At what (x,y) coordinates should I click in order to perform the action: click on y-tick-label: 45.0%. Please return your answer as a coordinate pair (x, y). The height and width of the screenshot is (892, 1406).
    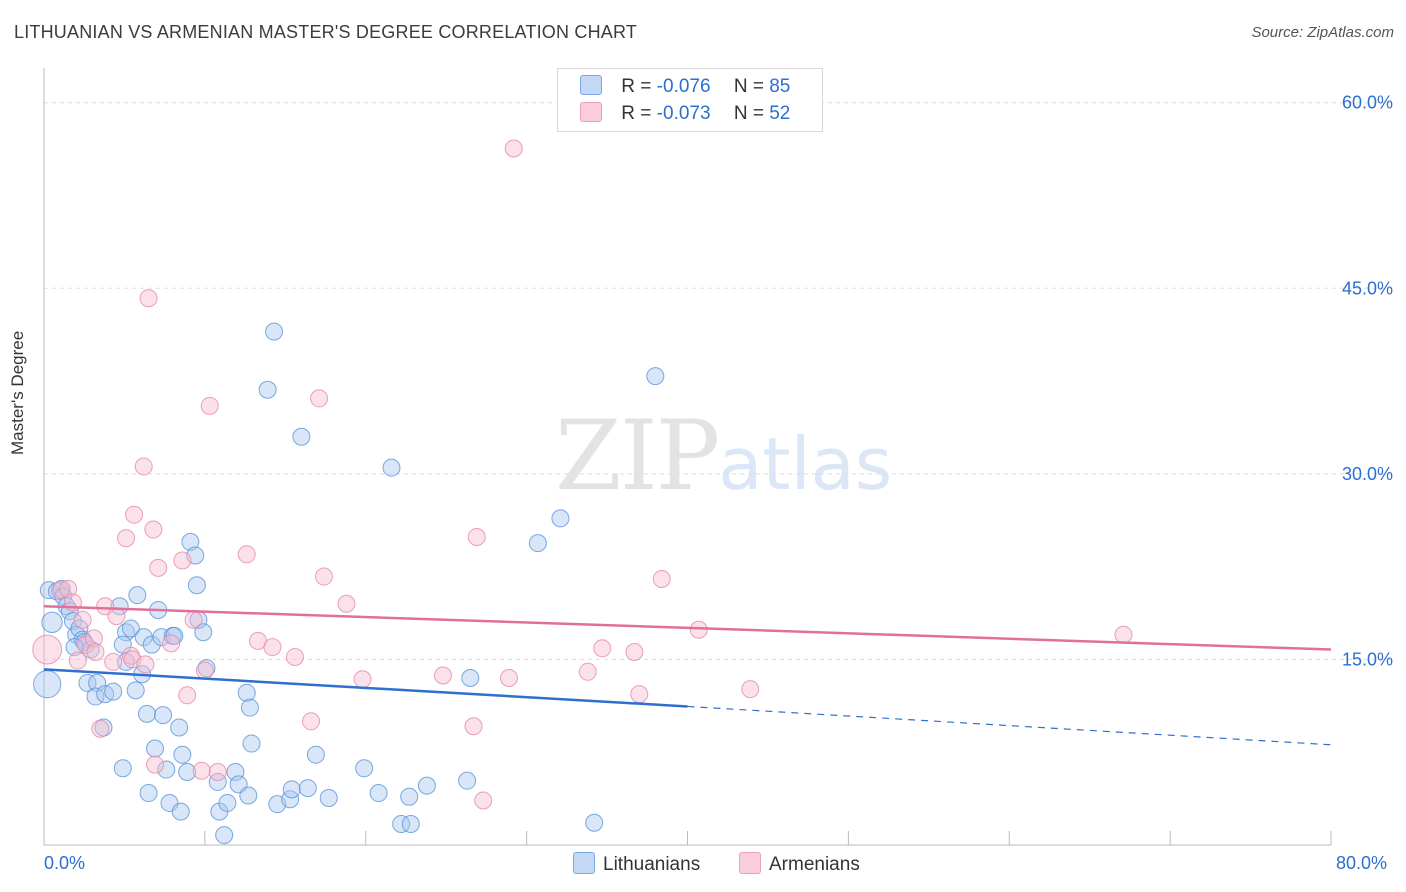
    Looking at the image, I should click on (1367, 288).